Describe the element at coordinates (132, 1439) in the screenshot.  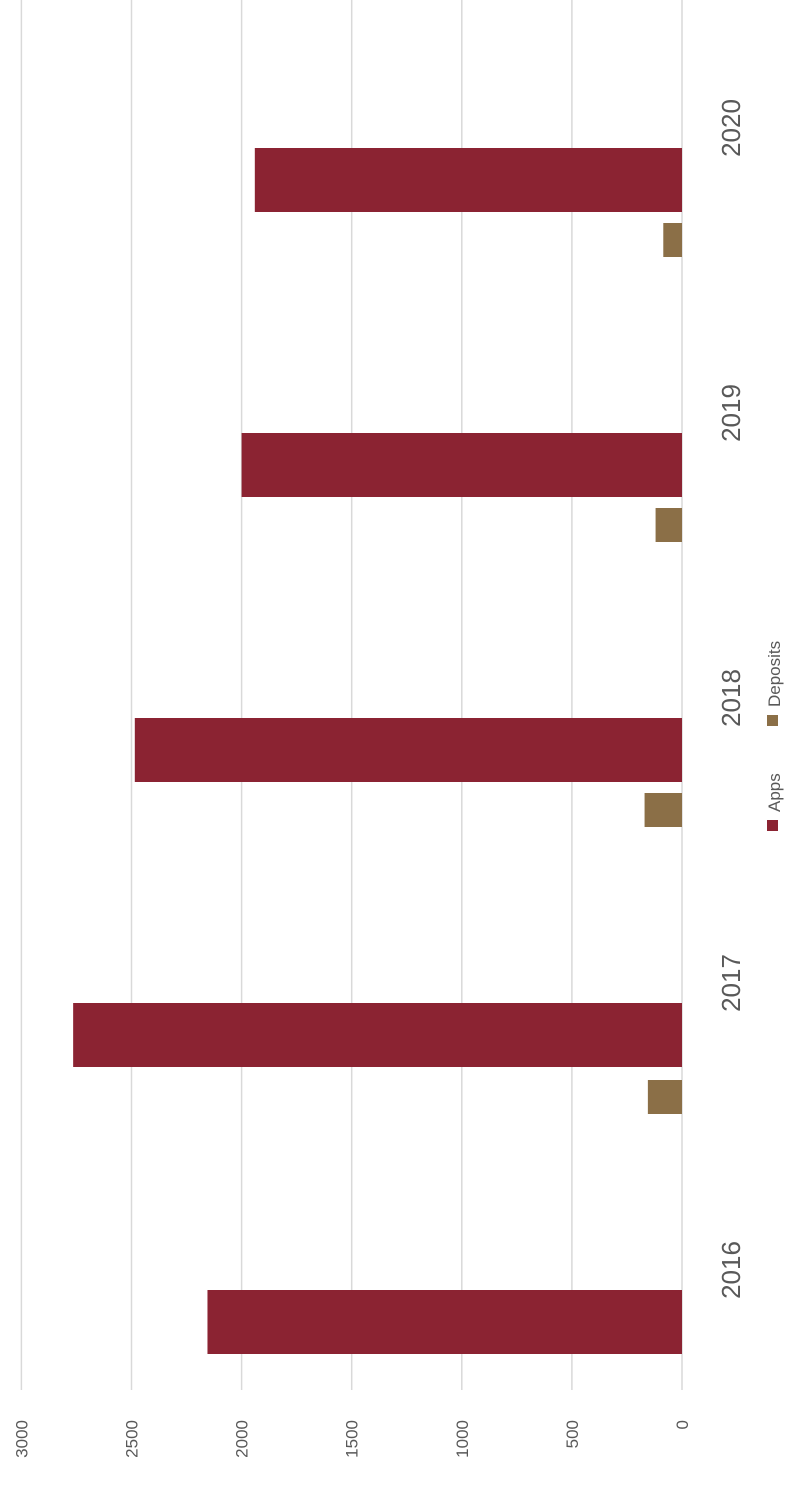
I see `tick-label: 2500` at that location.